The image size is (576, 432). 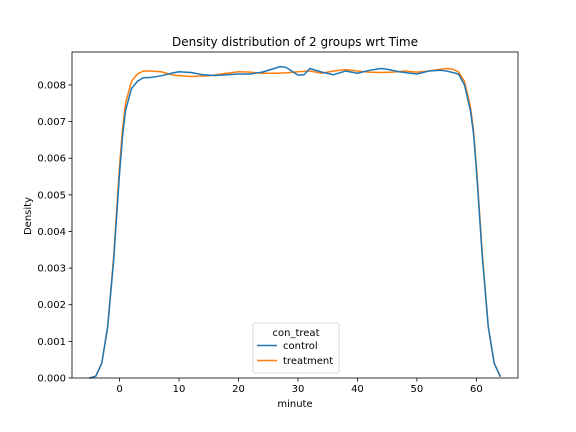 What do you see at coordinates (51, 379) in the screenshot?
I see `y-tick-label: 0.000` at bounding box center [51, 379].